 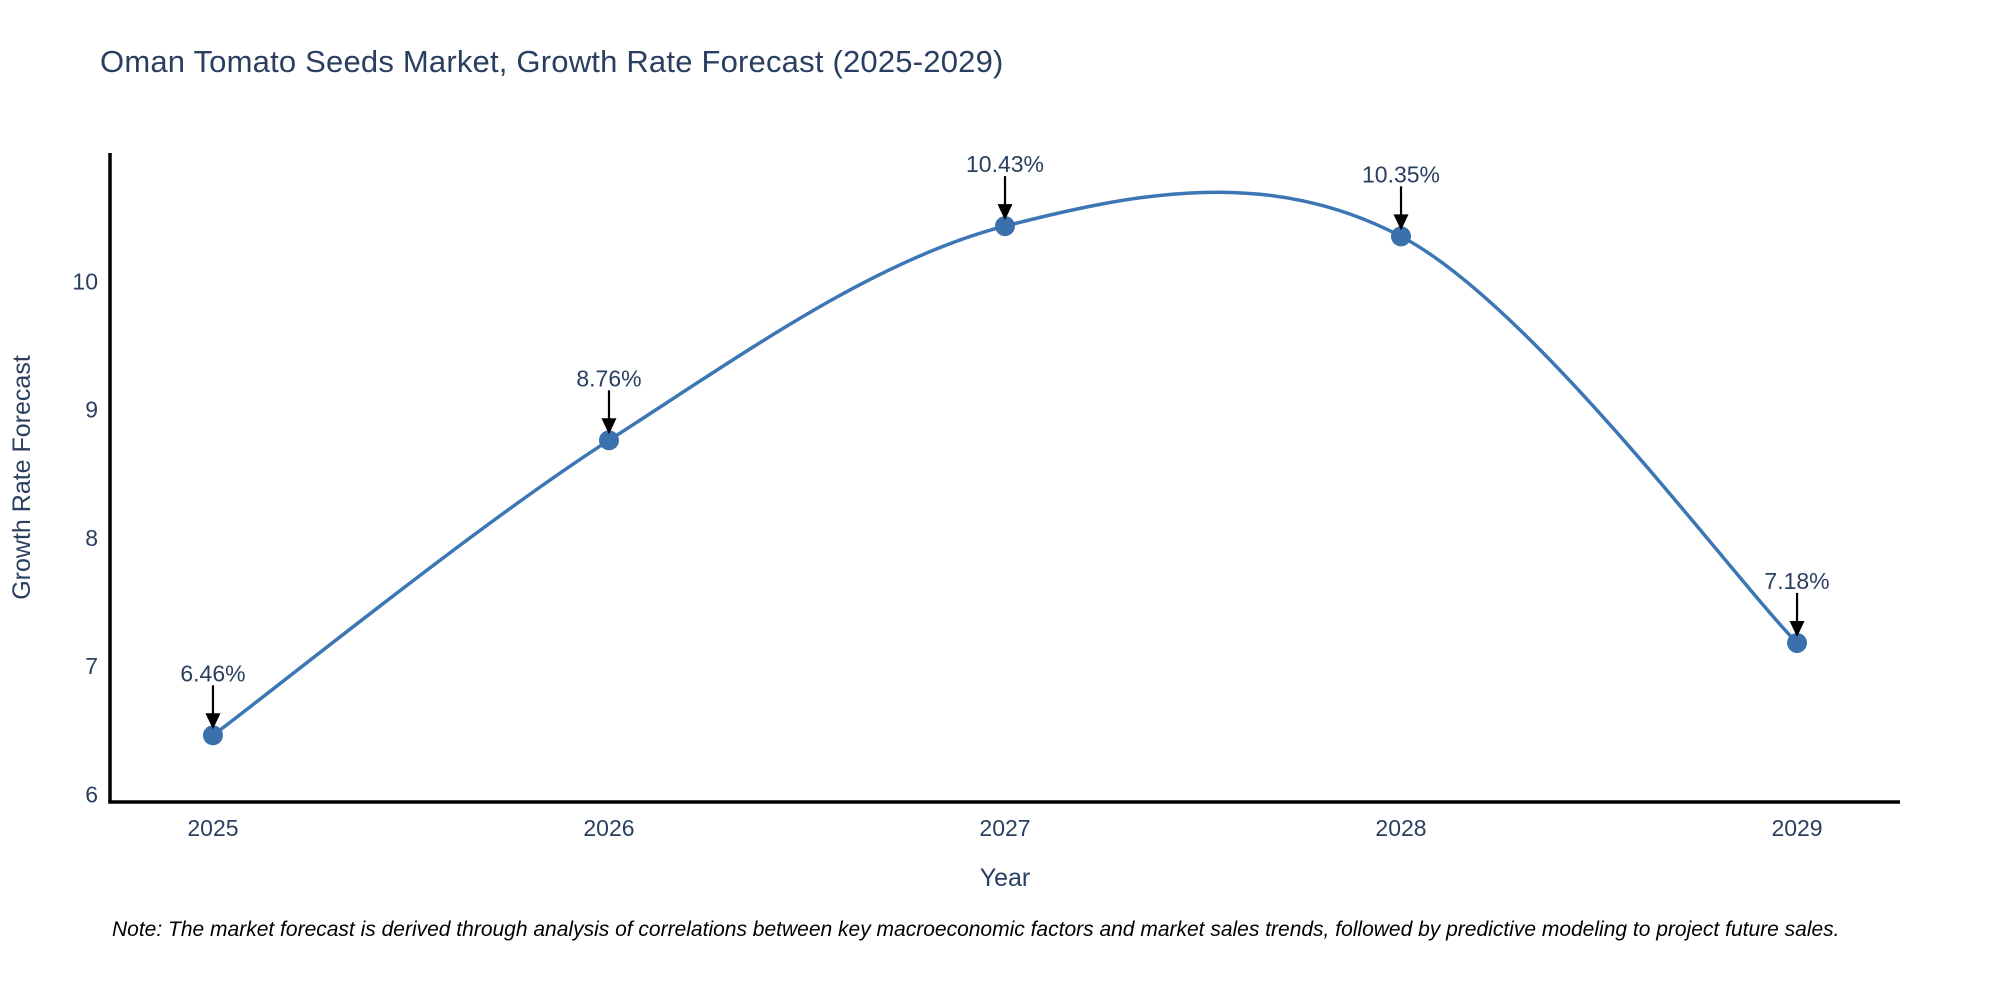 What do you see at coordinates (212, 828) in the screenshot?
I see `x-tick-label: 2025` at bounding box center [212, 828].